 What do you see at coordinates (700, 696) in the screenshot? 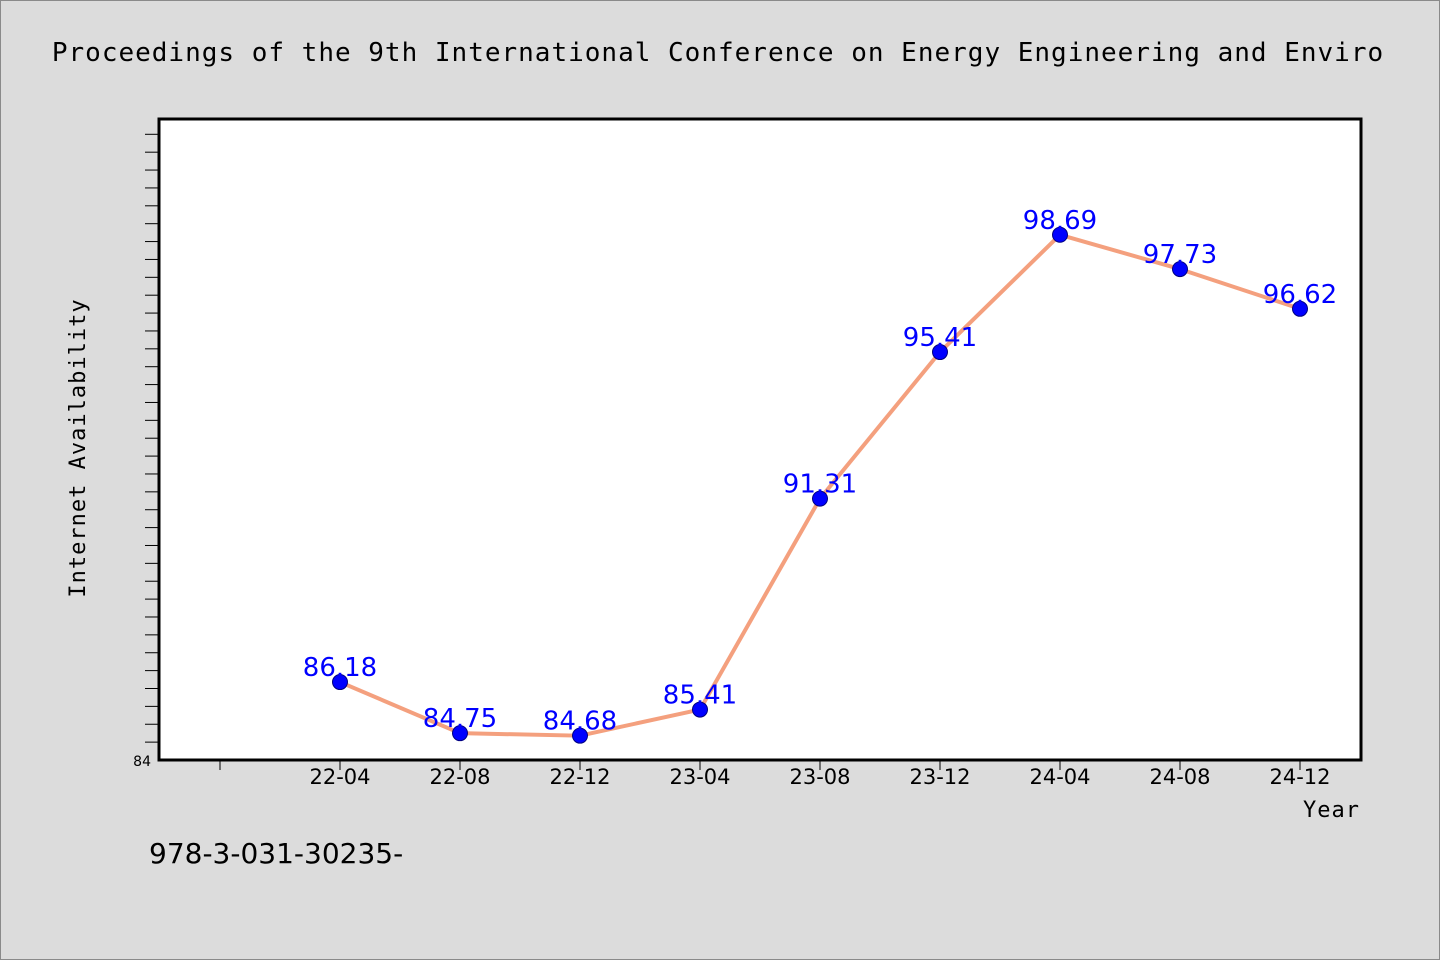
I see `data-label: 85.41` at bounding box center [700, 696].